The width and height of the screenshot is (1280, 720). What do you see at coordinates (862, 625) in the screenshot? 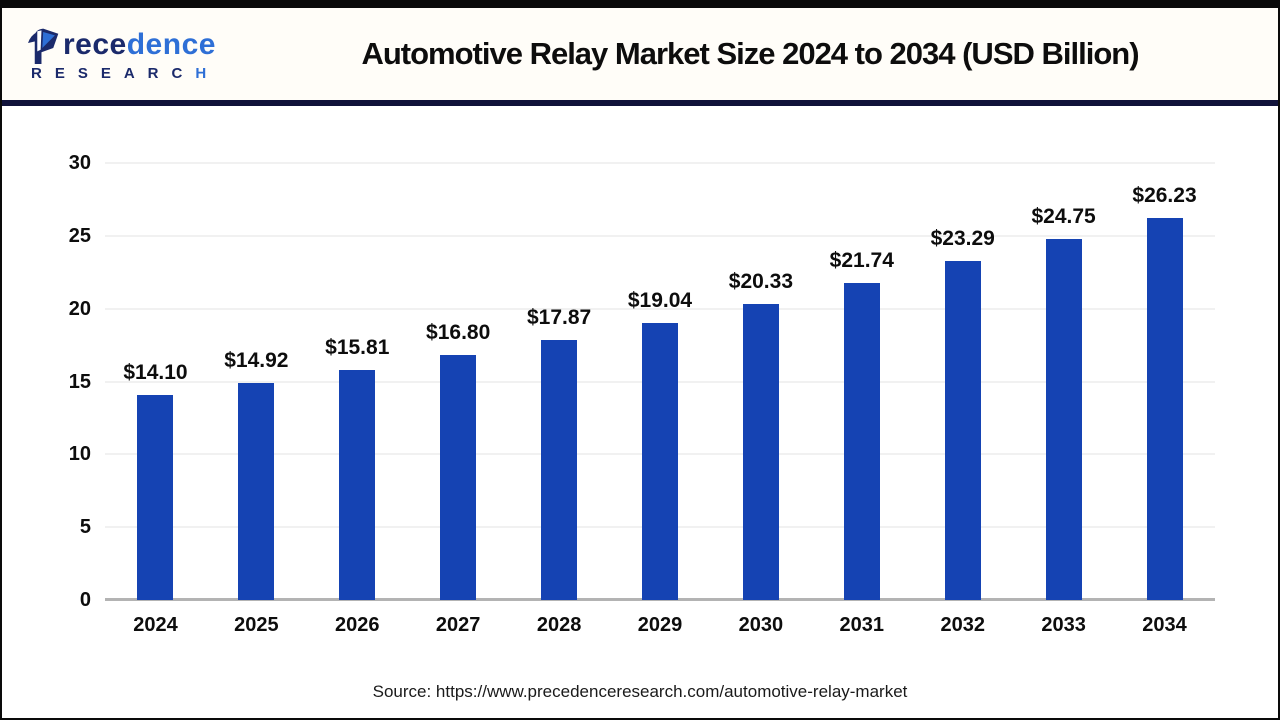
I see `x-axis-label: 2031` at bounding box center [862, 625].